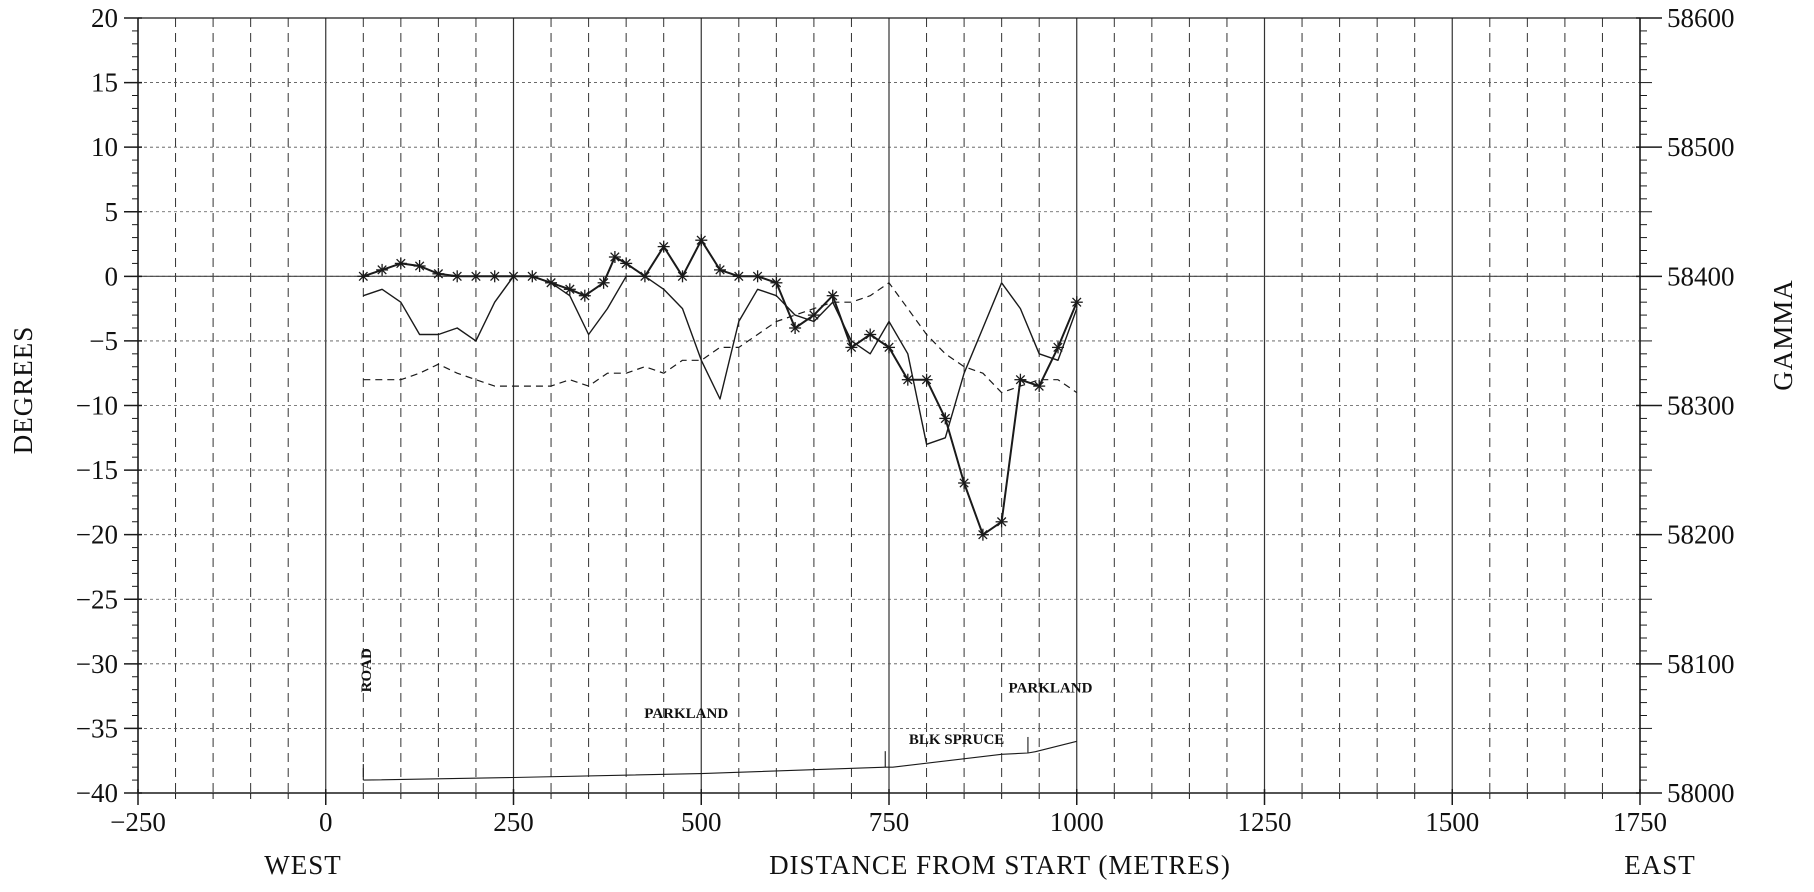  Describe the element at coordinates (686, 714) in the screenshot. I see `annotation-label: PARKLAND` at that location.